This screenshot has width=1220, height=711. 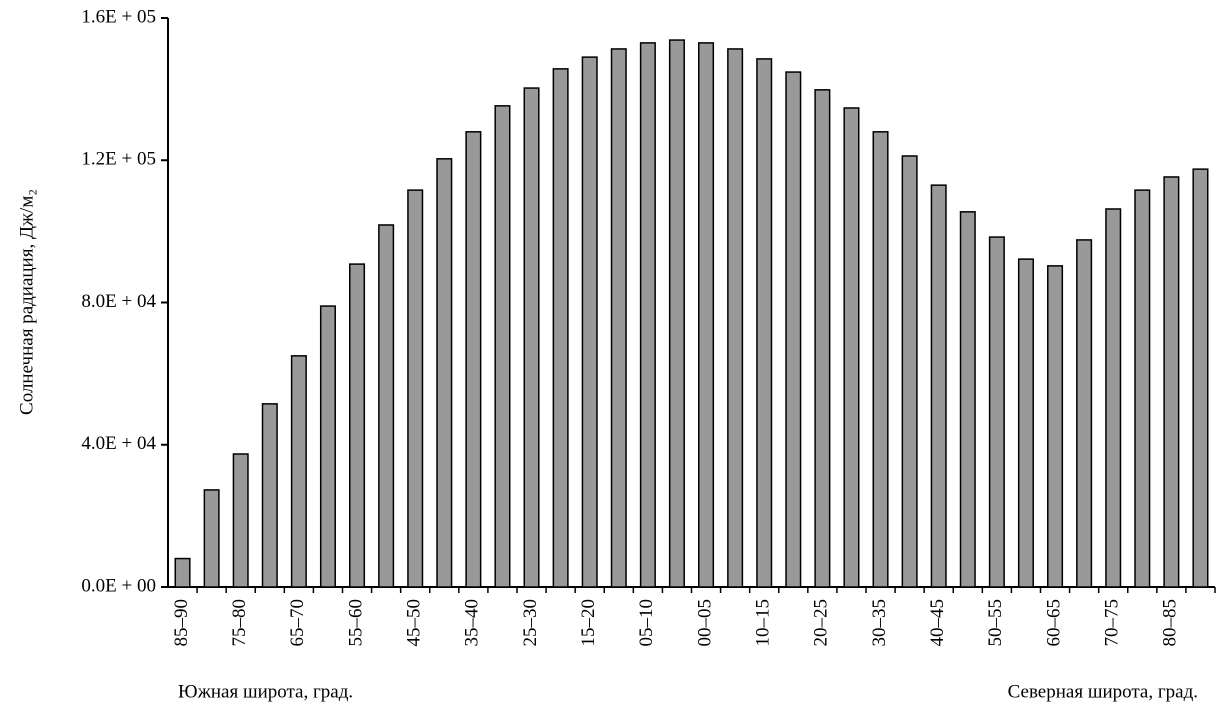 I want to click on x-tick-label: 80–85, so click(x=1170, y=623).